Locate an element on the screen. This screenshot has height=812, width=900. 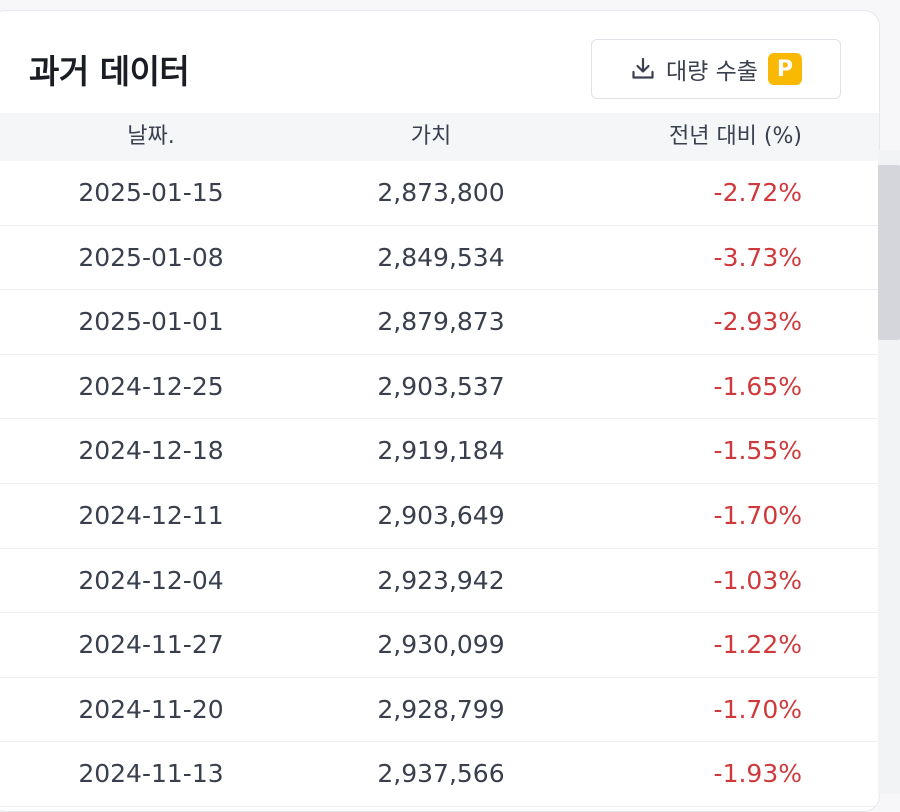
bulk-export-button: 대량 수출 P is located at coordinates (716, 69).